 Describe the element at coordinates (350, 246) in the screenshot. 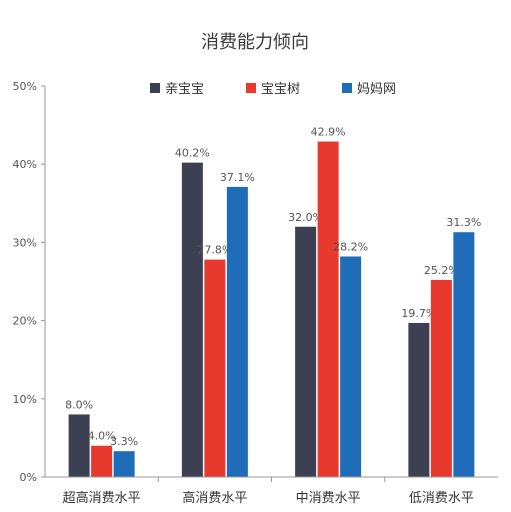

I see `data-label: 28.2%` at that location.